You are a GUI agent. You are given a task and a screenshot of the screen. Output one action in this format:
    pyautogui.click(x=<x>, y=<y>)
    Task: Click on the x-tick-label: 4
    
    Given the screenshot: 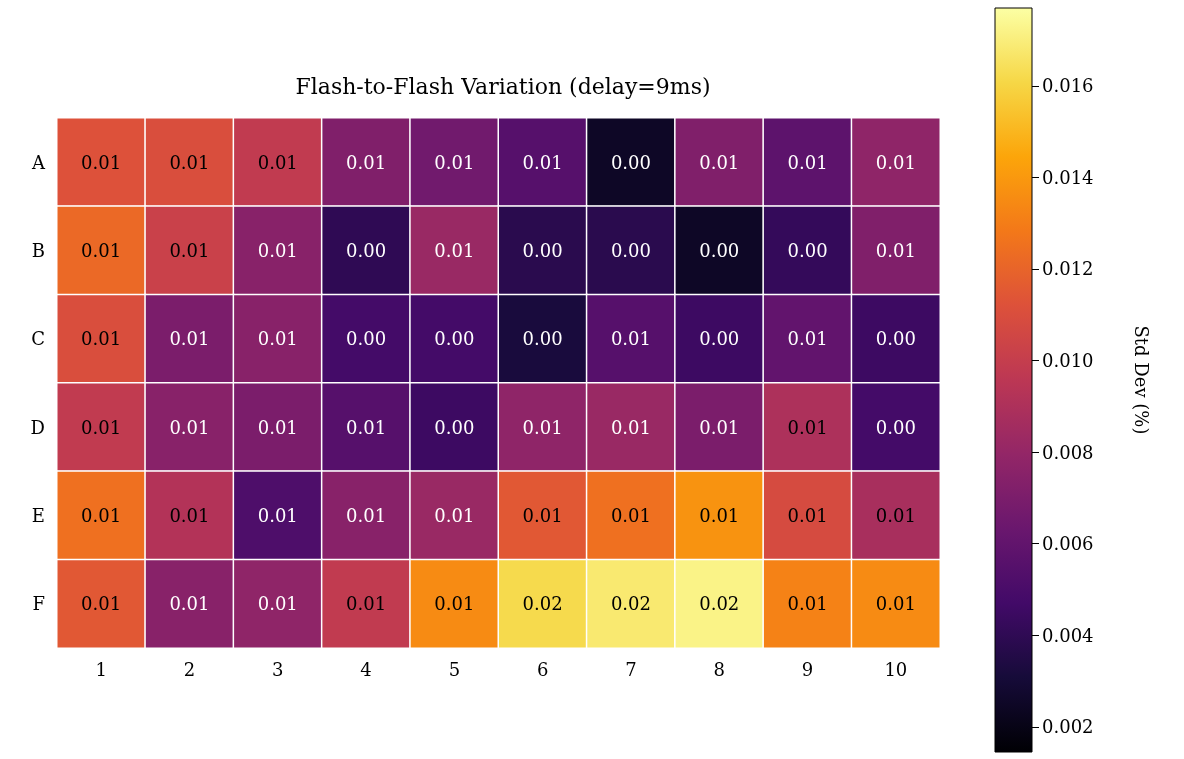 What is the action you would take?
    pyautogui.click(x=366, y=669)
    